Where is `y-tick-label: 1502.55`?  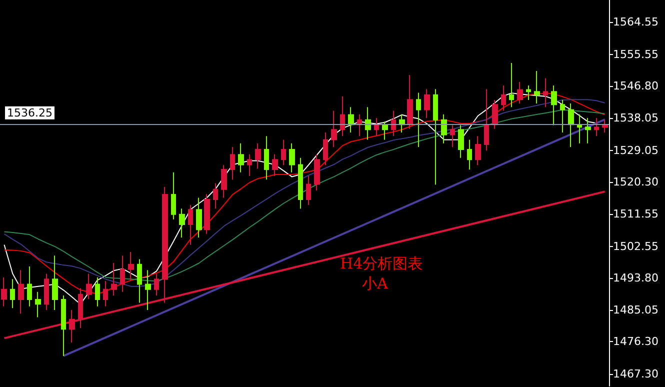 y-tick-label: 1502.55 is located at coordinates (635, 246).